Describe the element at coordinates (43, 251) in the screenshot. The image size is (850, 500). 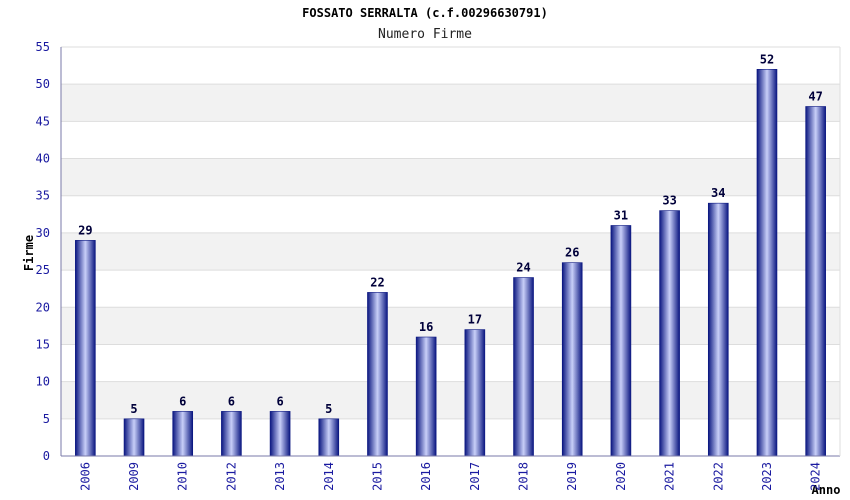
I see `y-axis-ticks: 0 5 10 15 20 25 30 35 40 45 50 55` at that location.